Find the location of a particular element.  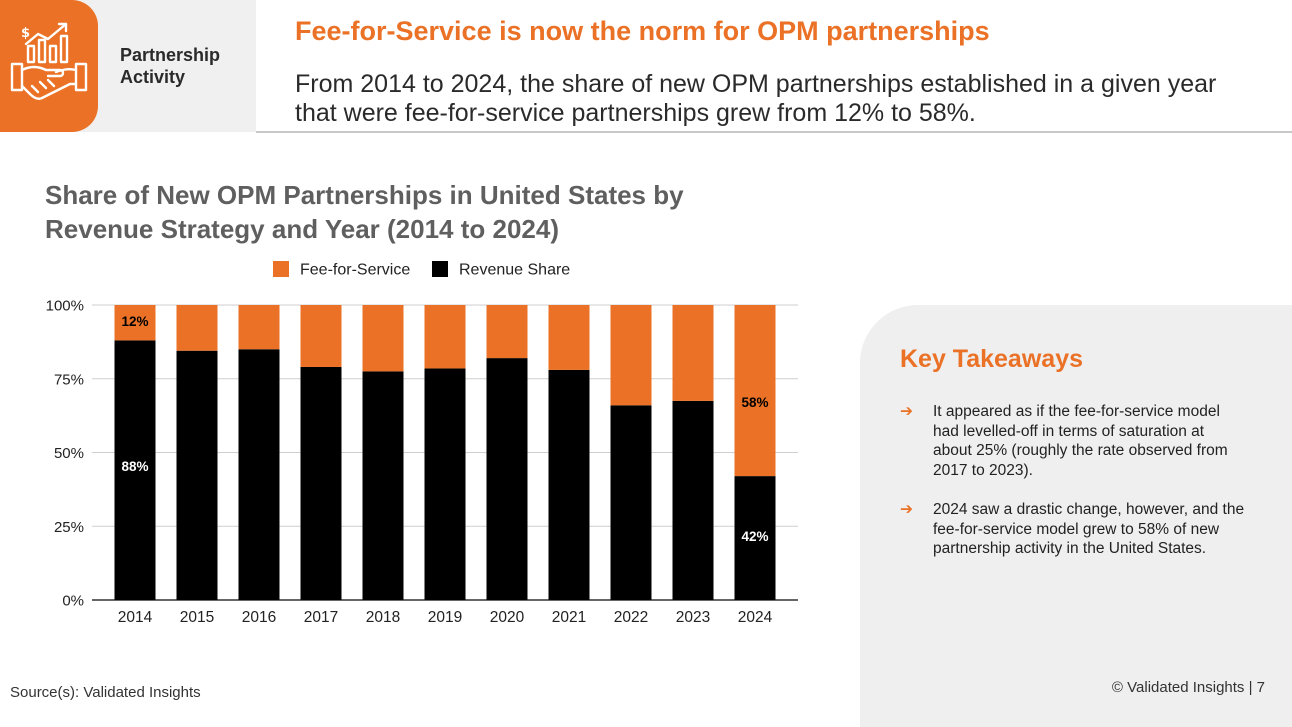

data-label-2014-fee-for-service: 12% is located at coordinates (134, 321).